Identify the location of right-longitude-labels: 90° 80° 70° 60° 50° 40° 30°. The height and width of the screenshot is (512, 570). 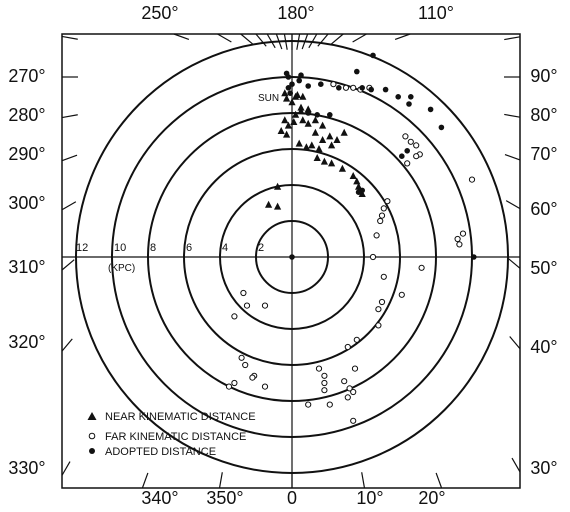
(543, 272).